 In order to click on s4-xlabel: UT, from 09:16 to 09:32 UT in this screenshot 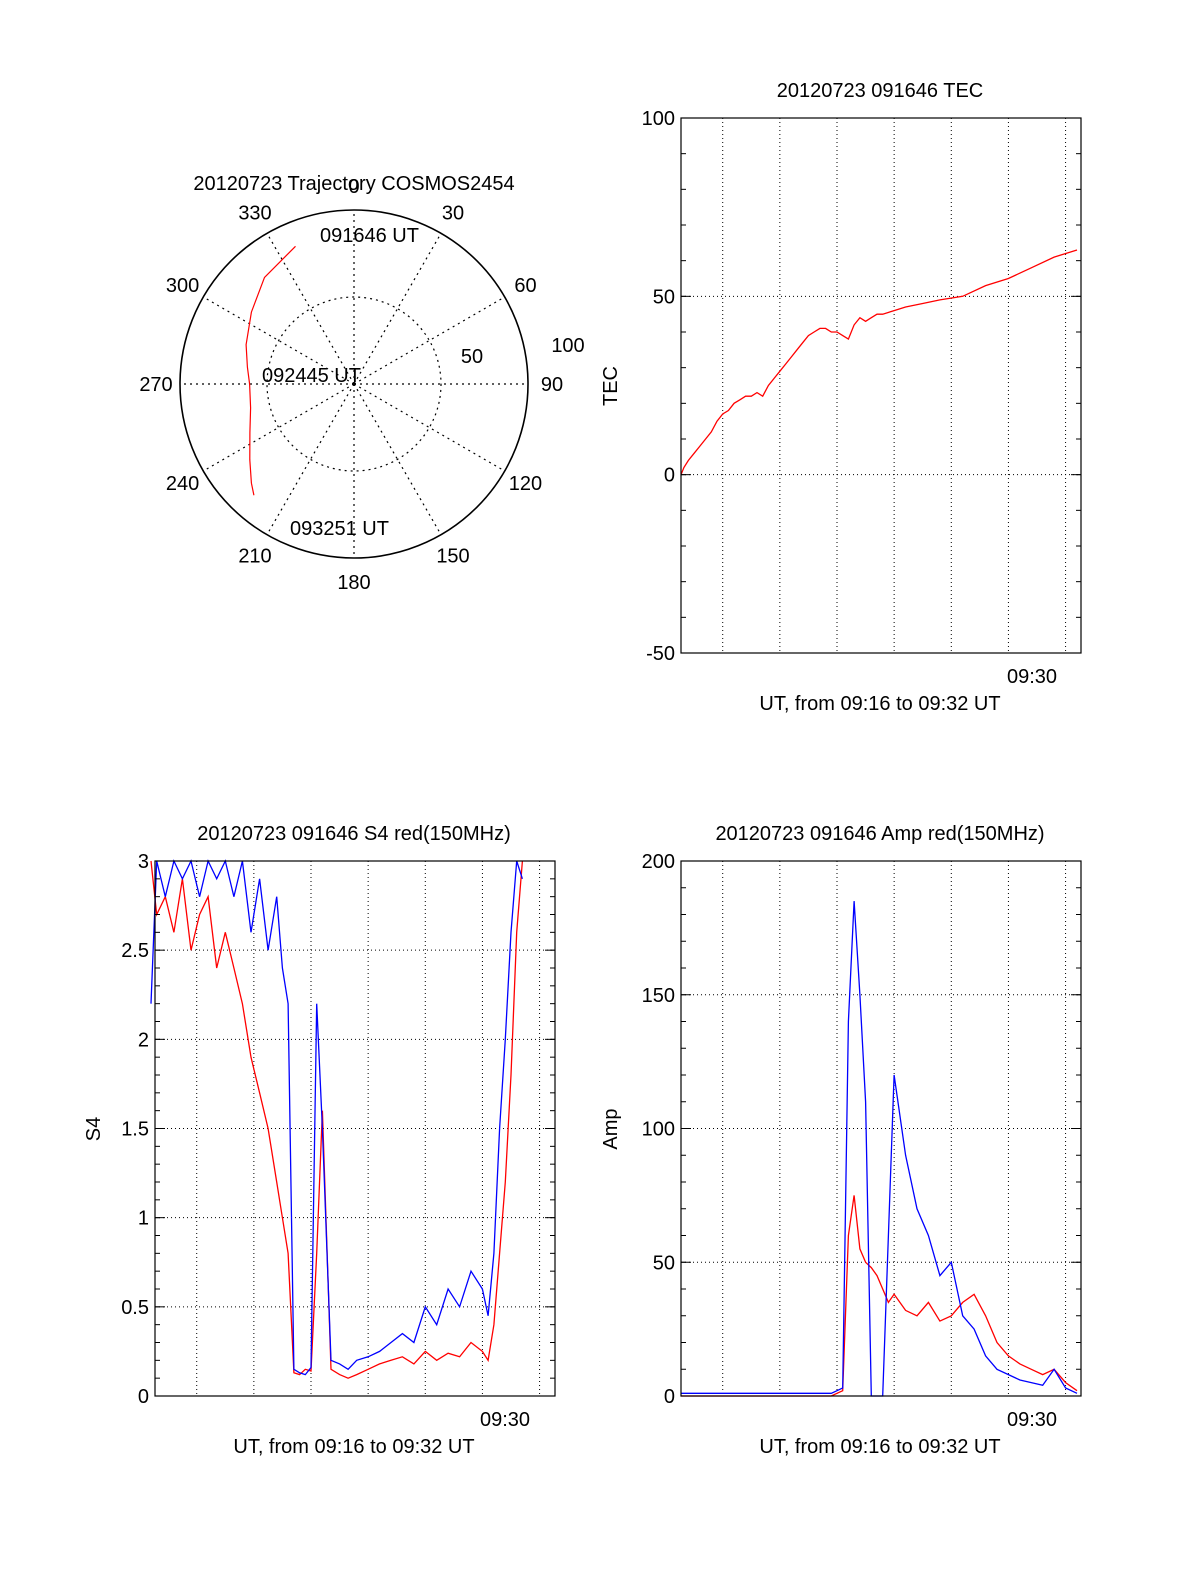, I will do `click(353, 1447)`.